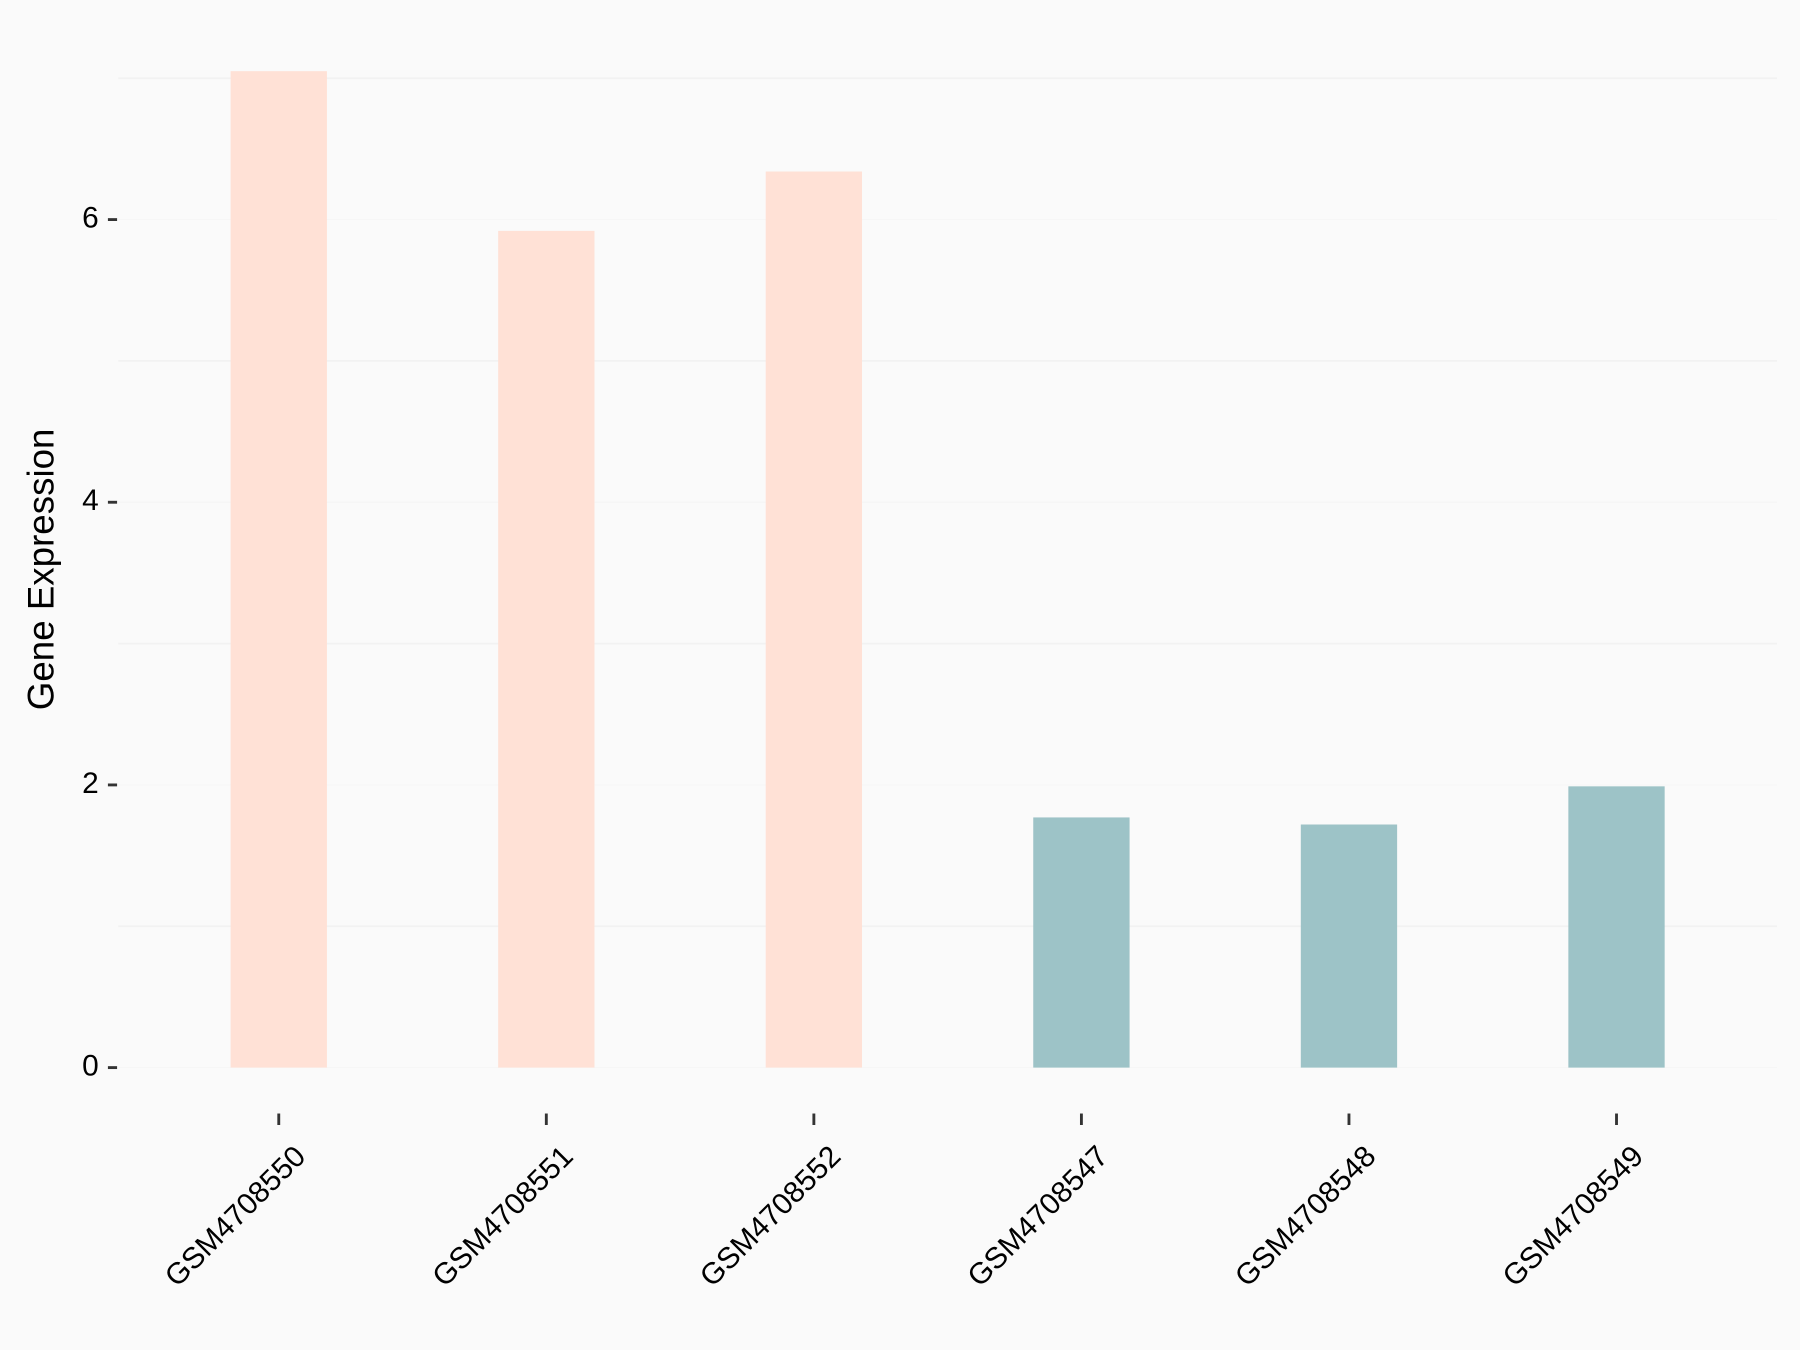 This screenshot has height=1350, width=1800. I want to click on y-tick-label: 4, so click(90, 500).